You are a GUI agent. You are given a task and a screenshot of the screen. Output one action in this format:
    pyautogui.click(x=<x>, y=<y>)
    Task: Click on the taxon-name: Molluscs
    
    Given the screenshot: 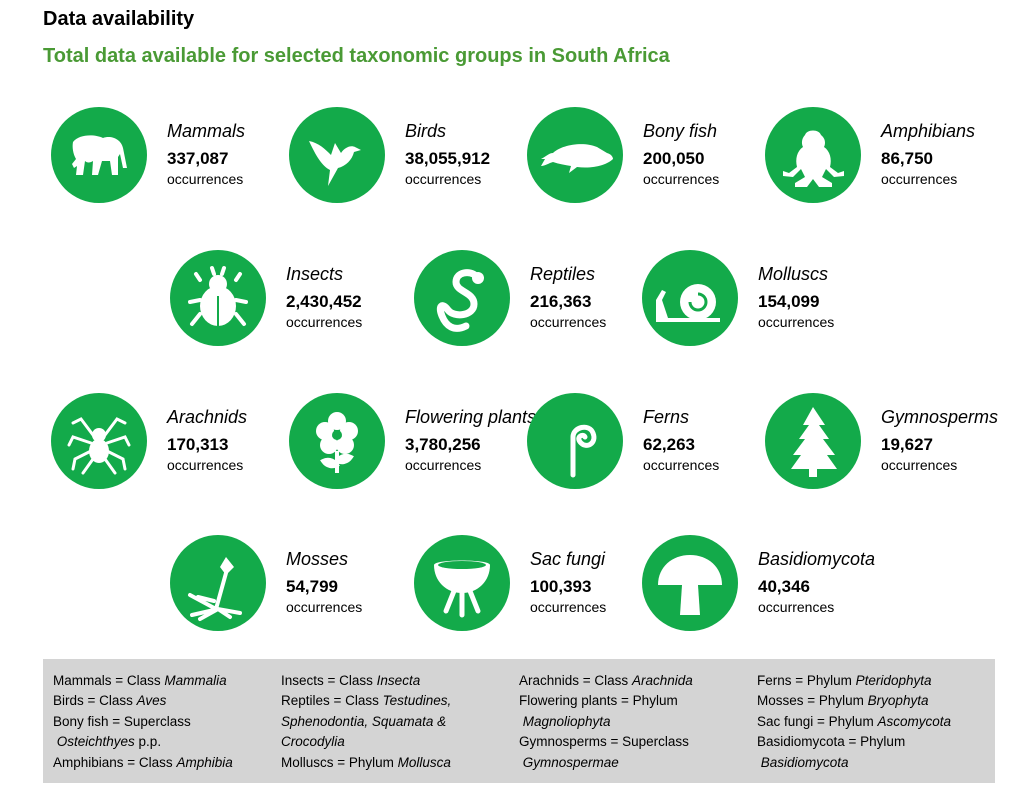 What is the action you would take?
    pyautogui.click(x=793, y=274)
    